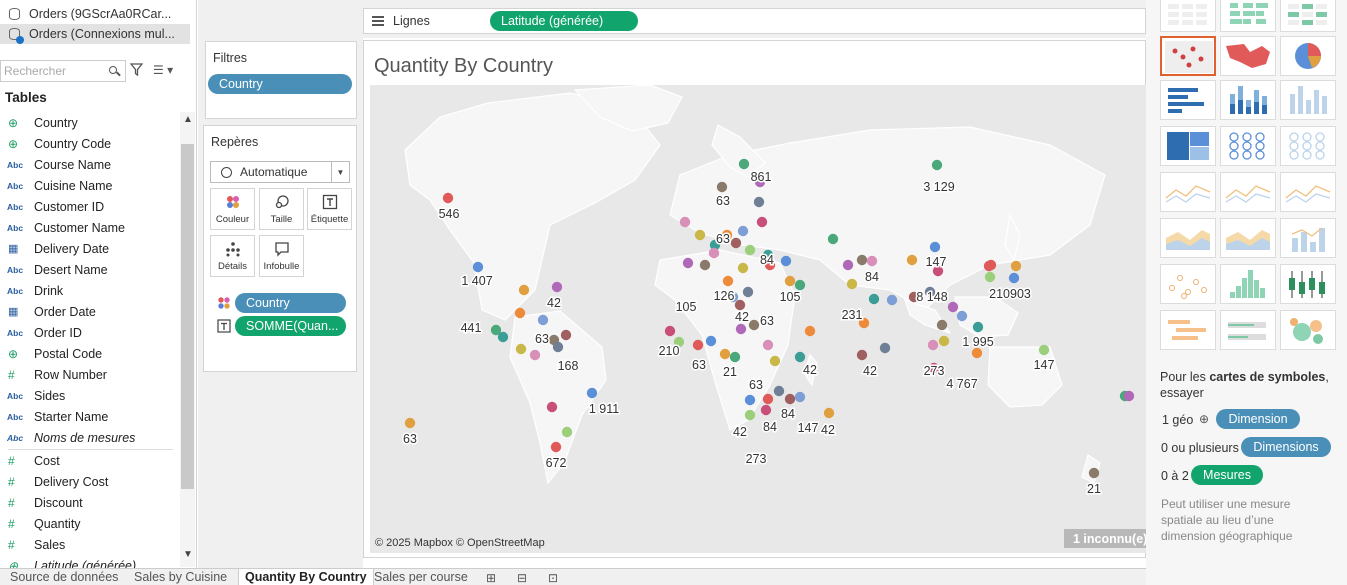 This screenshot has height=585, width=1347. I want to click on detail-button: Détails, so click(232, 256).